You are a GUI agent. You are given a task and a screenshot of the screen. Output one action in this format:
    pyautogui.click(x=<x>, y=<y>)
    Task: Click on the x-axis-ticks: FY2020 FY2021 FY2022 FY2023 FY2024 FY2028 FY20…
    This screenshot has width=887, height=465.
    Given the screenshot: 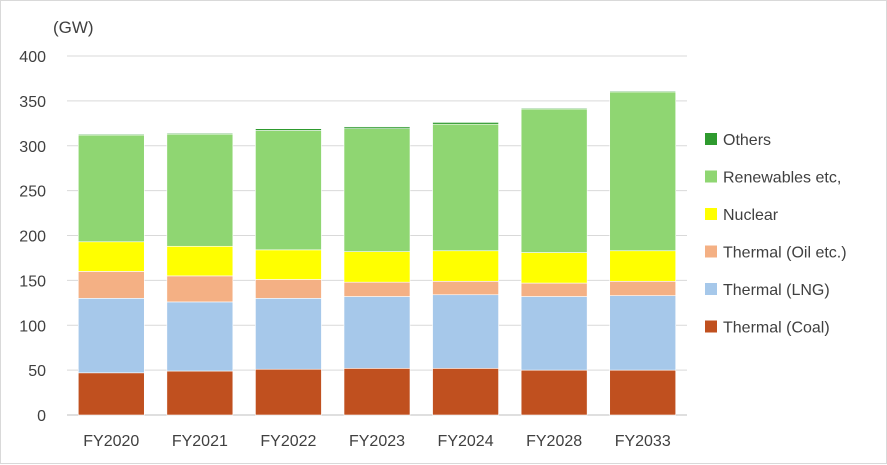 What is the action you would take?
    pyautogui.click(x=377, y=441)
    